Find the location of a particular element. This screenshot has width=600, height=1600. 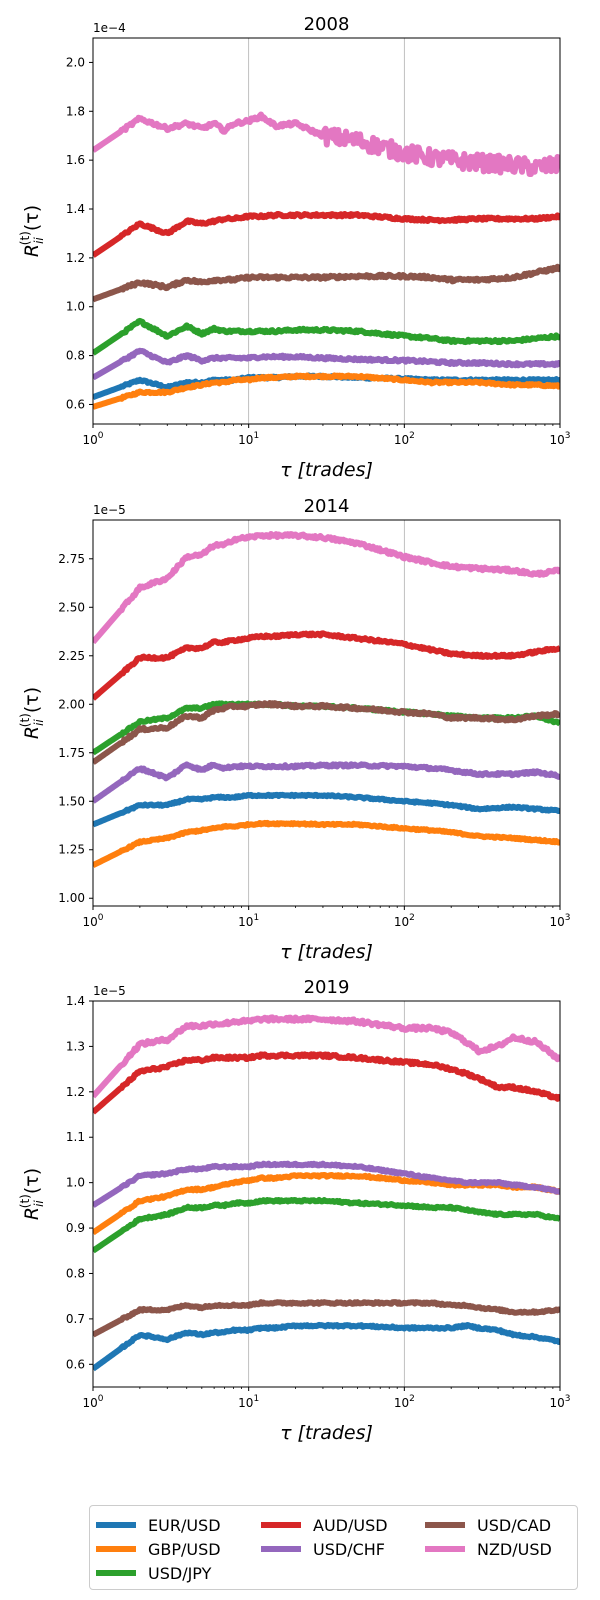

legend-label-usd-chf: USD/CHF is located at coordinates (349, 1549).